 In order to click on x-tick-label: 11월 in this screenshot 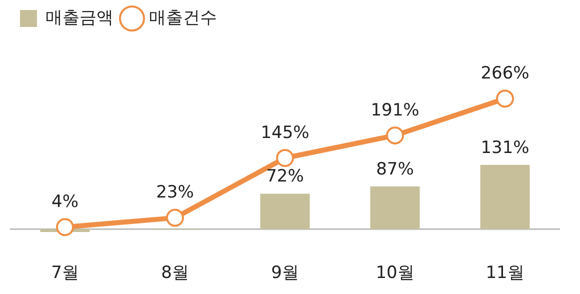, I will do `click(505, 273)`.